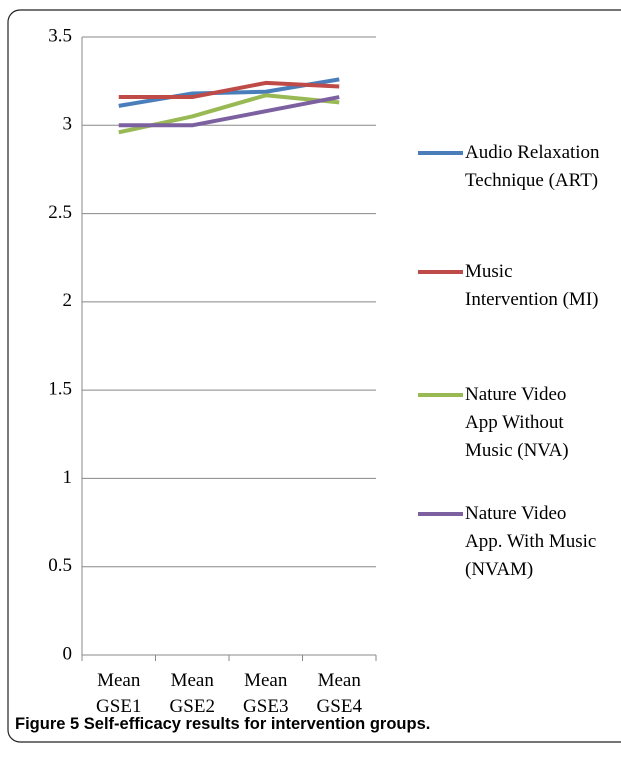 The width and height of the screenshot is (621, 759). Describe the element at coordinates (60, 212) in the screenshot. I see `y-tick-label: 2.5` at that location.